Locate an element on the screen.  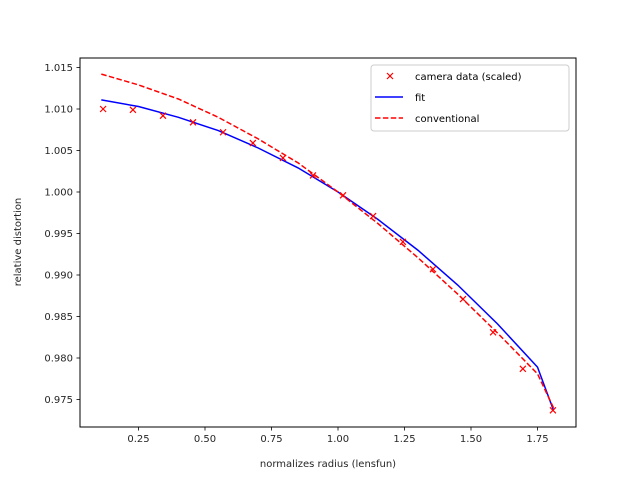
y-tick-label: 0.995 is located at coordinates (58, 234).